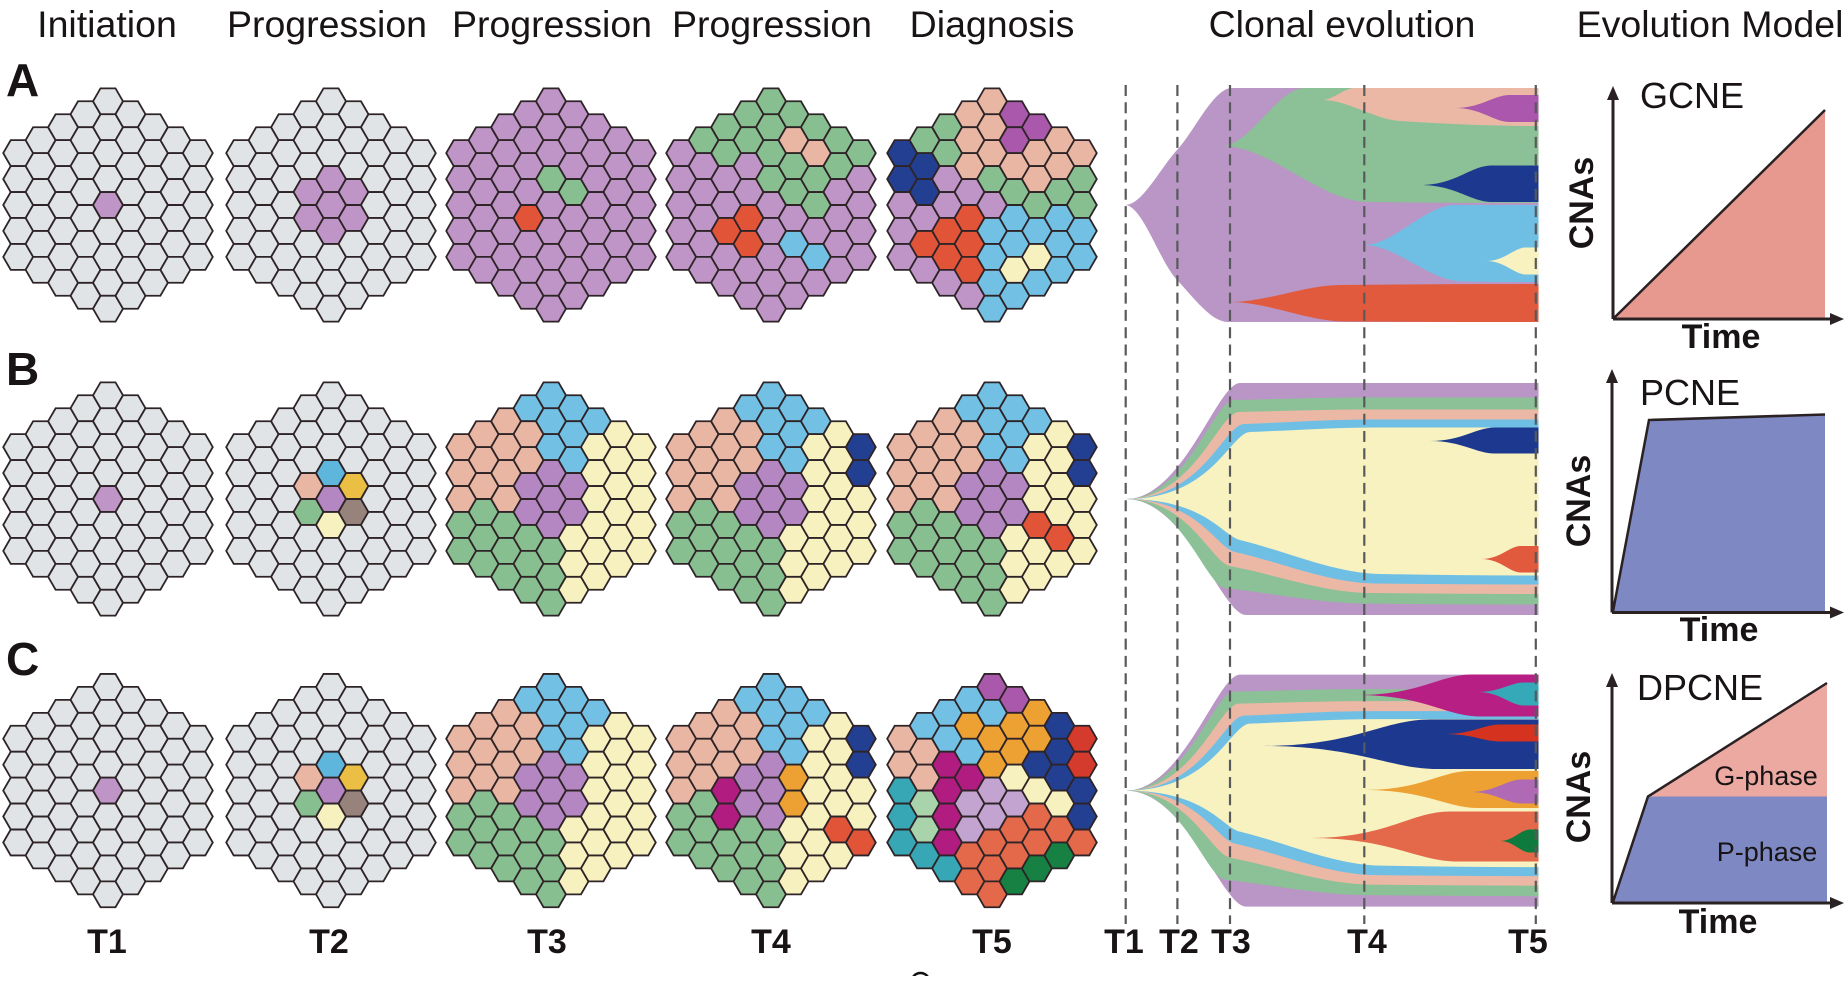 This screenshot has height=981, width=1848. I want to click on svg-text: Diagnosis, so click(992, 24).